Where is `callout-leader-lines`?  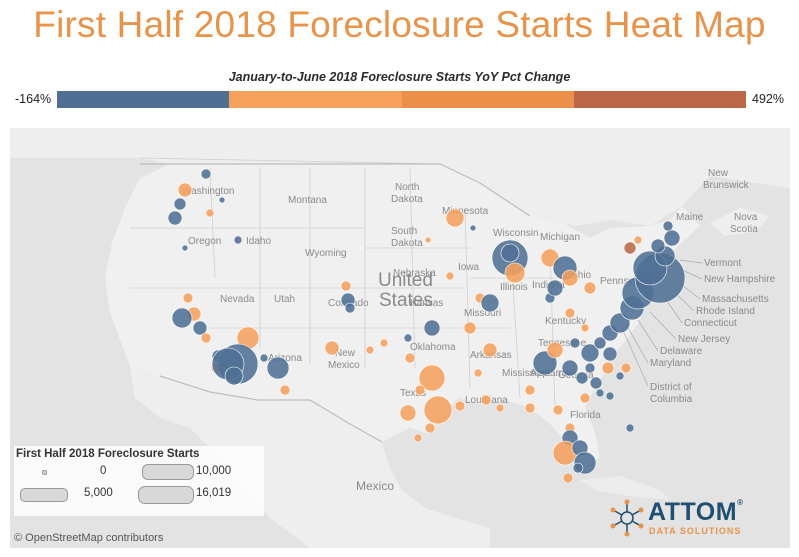
callout-leader-lines is located at coordinates (662, 323).